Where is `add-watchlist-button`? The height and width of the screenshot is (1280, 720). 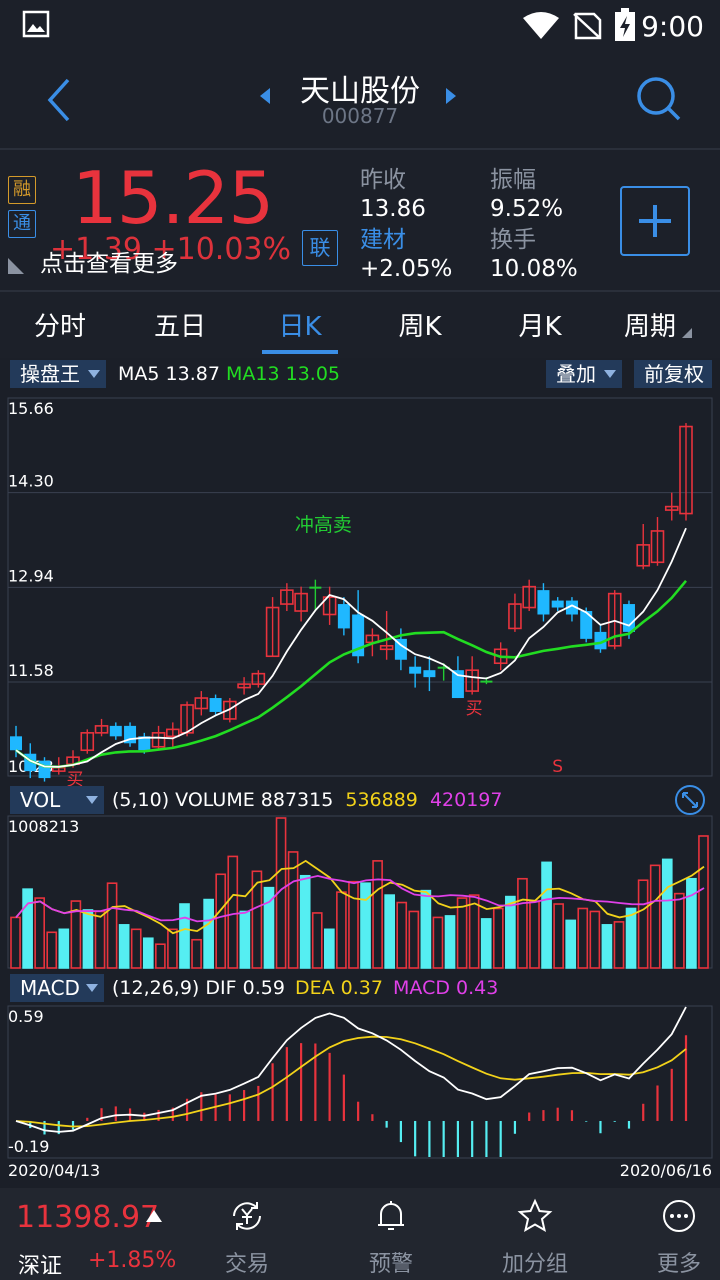 add-watchlist-button is located at coordinates (655, 221).